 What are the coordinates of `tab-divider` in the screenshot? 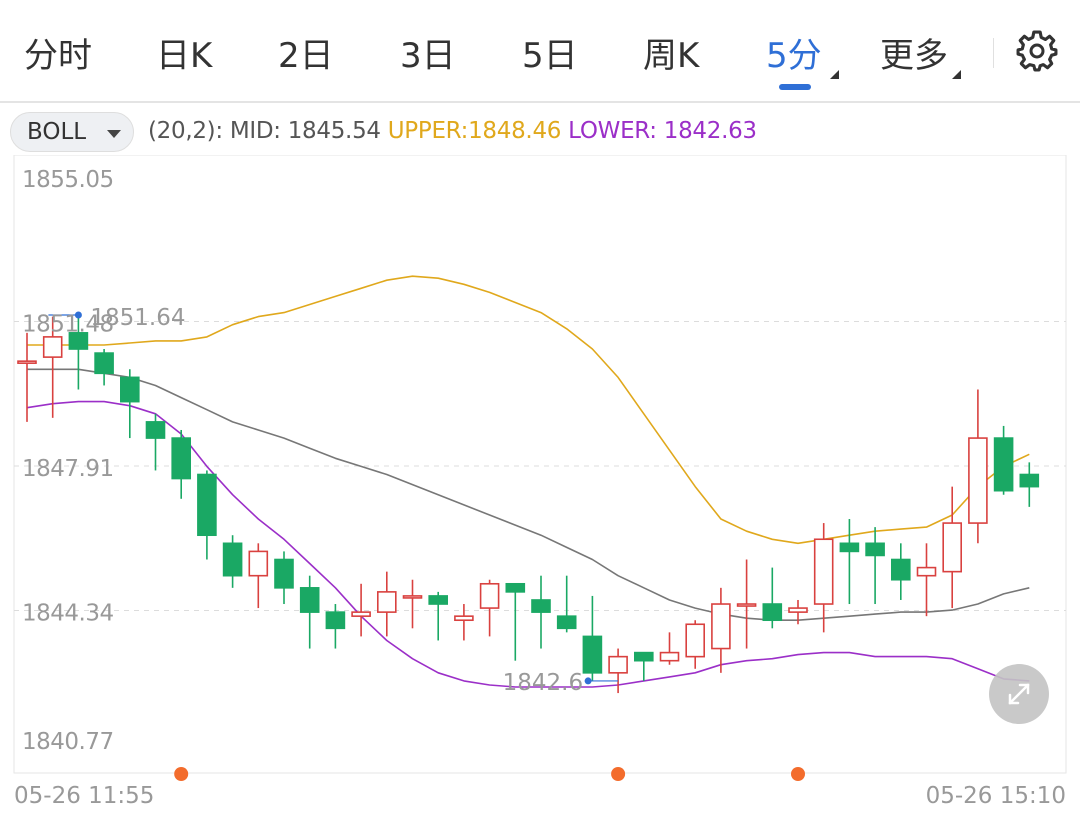 It's located at (993, 53).